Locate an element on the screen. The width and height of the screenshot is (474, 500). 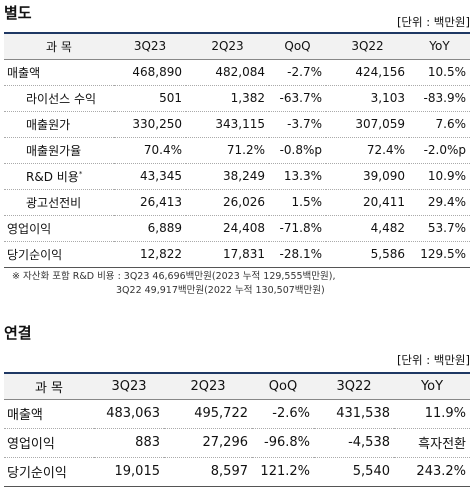
value-cell: 8,597 is located at coordinates (208, 472).